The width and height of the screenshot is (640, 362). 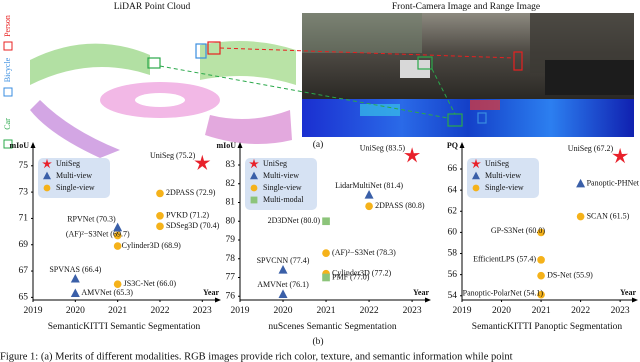 I want to click on y-tick-label: 66, so click(x=453, y=169).